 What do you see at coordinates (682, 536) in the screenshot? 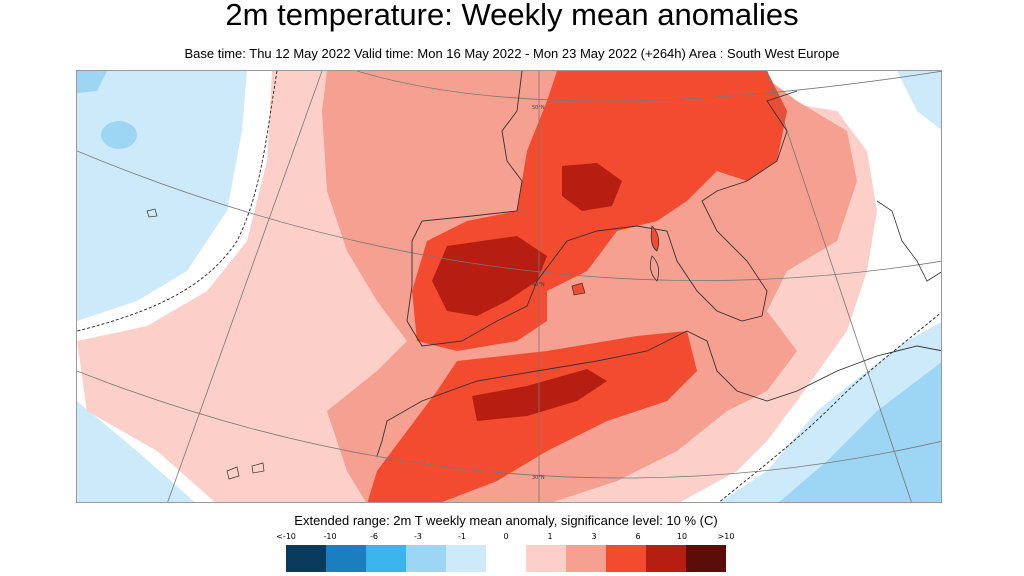
I see `legend-tick: 10` at bounding box center [682, 536].